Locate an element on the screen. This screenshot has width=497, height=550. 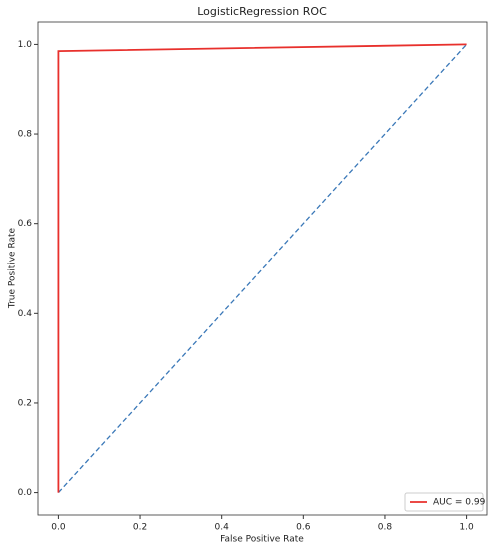
legend-box is located at coordinates (444, 502).